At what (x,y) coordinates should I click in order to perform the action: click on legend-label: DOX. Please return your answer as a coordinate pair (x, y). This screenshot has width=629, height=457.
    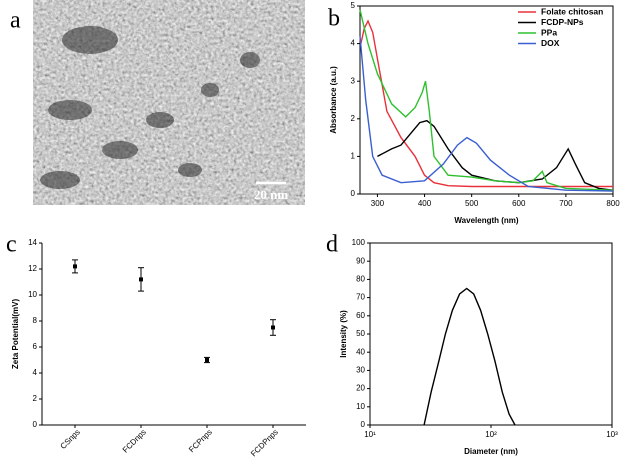
    Looking at the image, I should click on (550, 43).